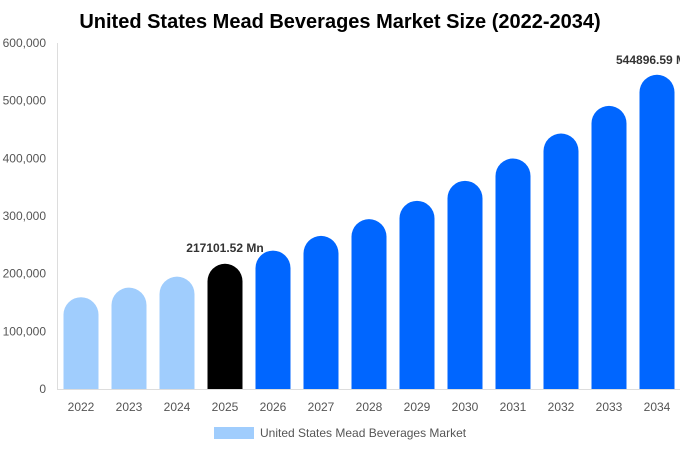 The height and width of the screenshot is (450, 680). I want to click on data-label: 217101.52 Mn, so click(224, 248).